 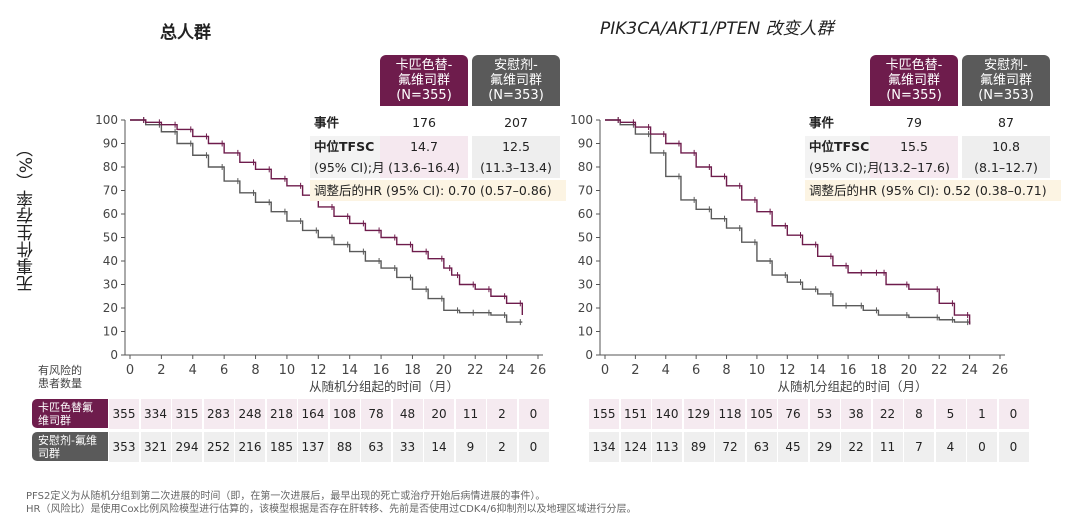 I want to click on risk-label-line2: 患者数量, so click(x=60, y=383).